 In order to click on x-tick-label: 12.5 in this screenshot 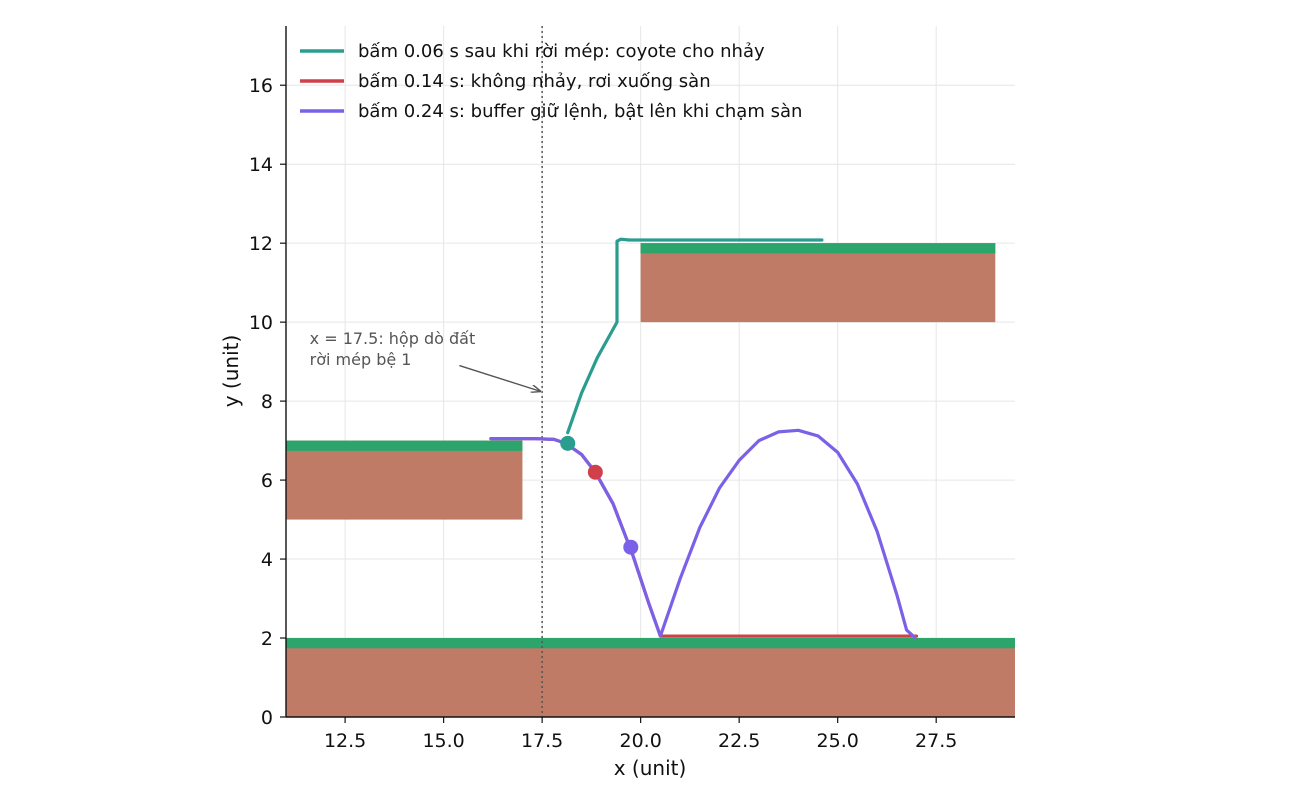, I will do `click(345, 741)`.